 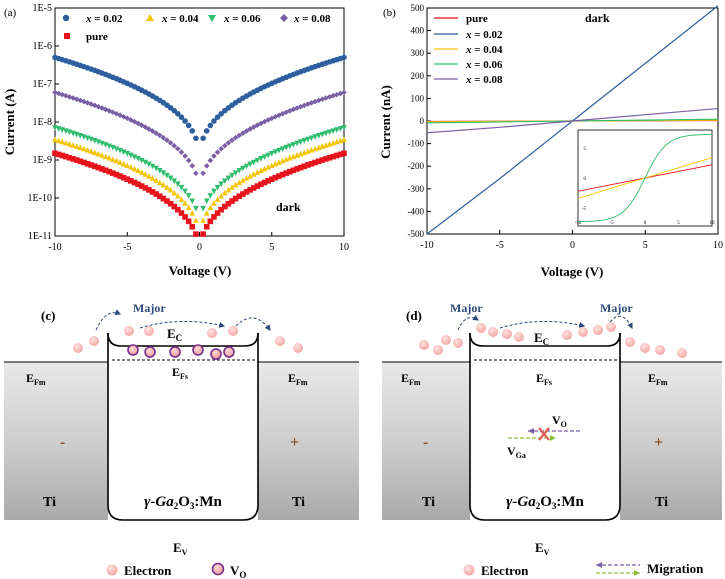 I want to click on y-tick-label: -400, so click(x=416, y=211).